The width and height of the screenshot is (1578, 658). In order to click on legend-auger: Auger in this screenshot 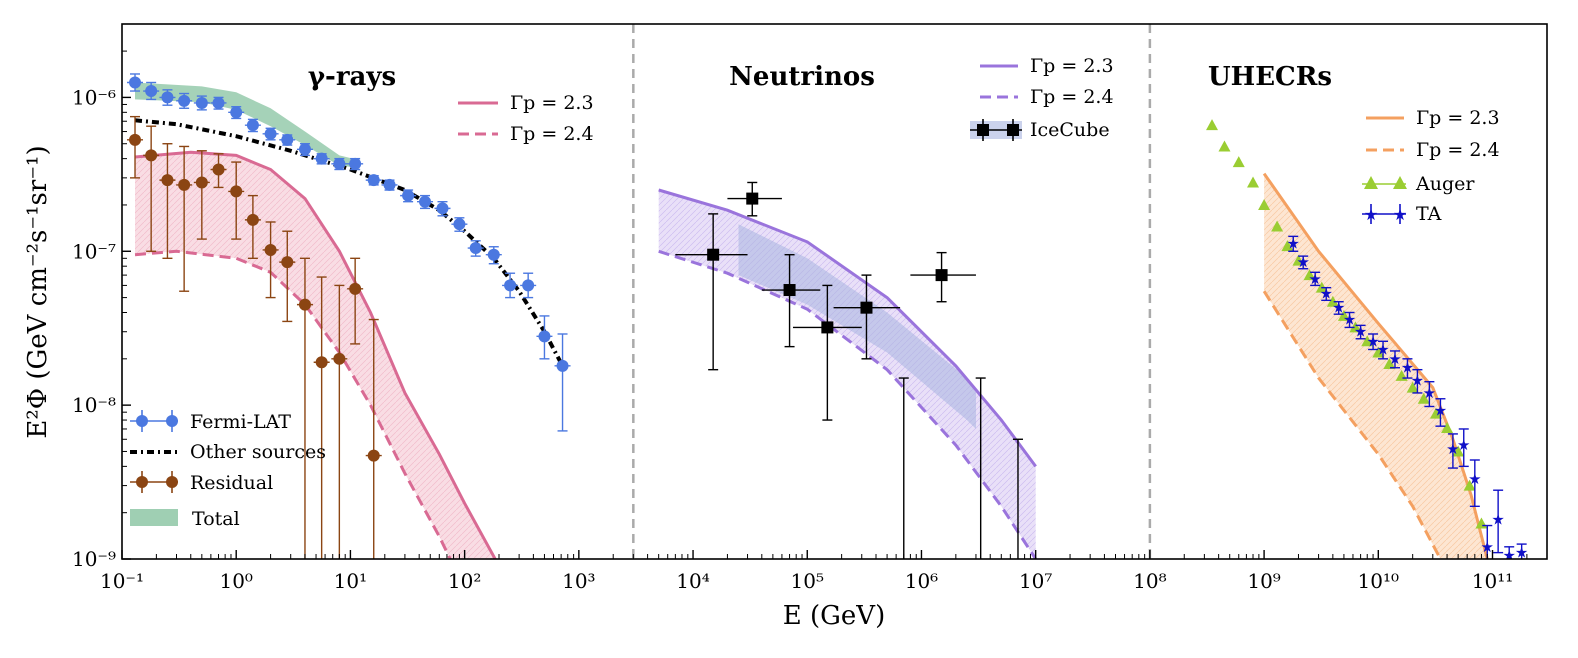, I will do `click(1445, 184)`.